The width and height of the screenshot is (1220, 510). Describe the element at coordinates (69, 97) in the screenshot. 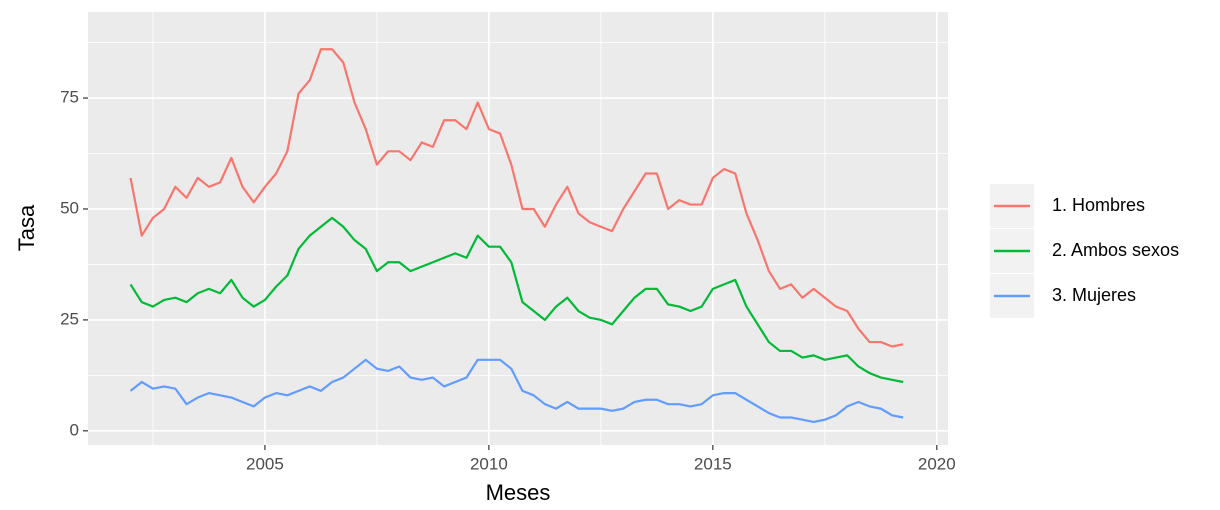

I see `y-tick-label: 75` at that location.